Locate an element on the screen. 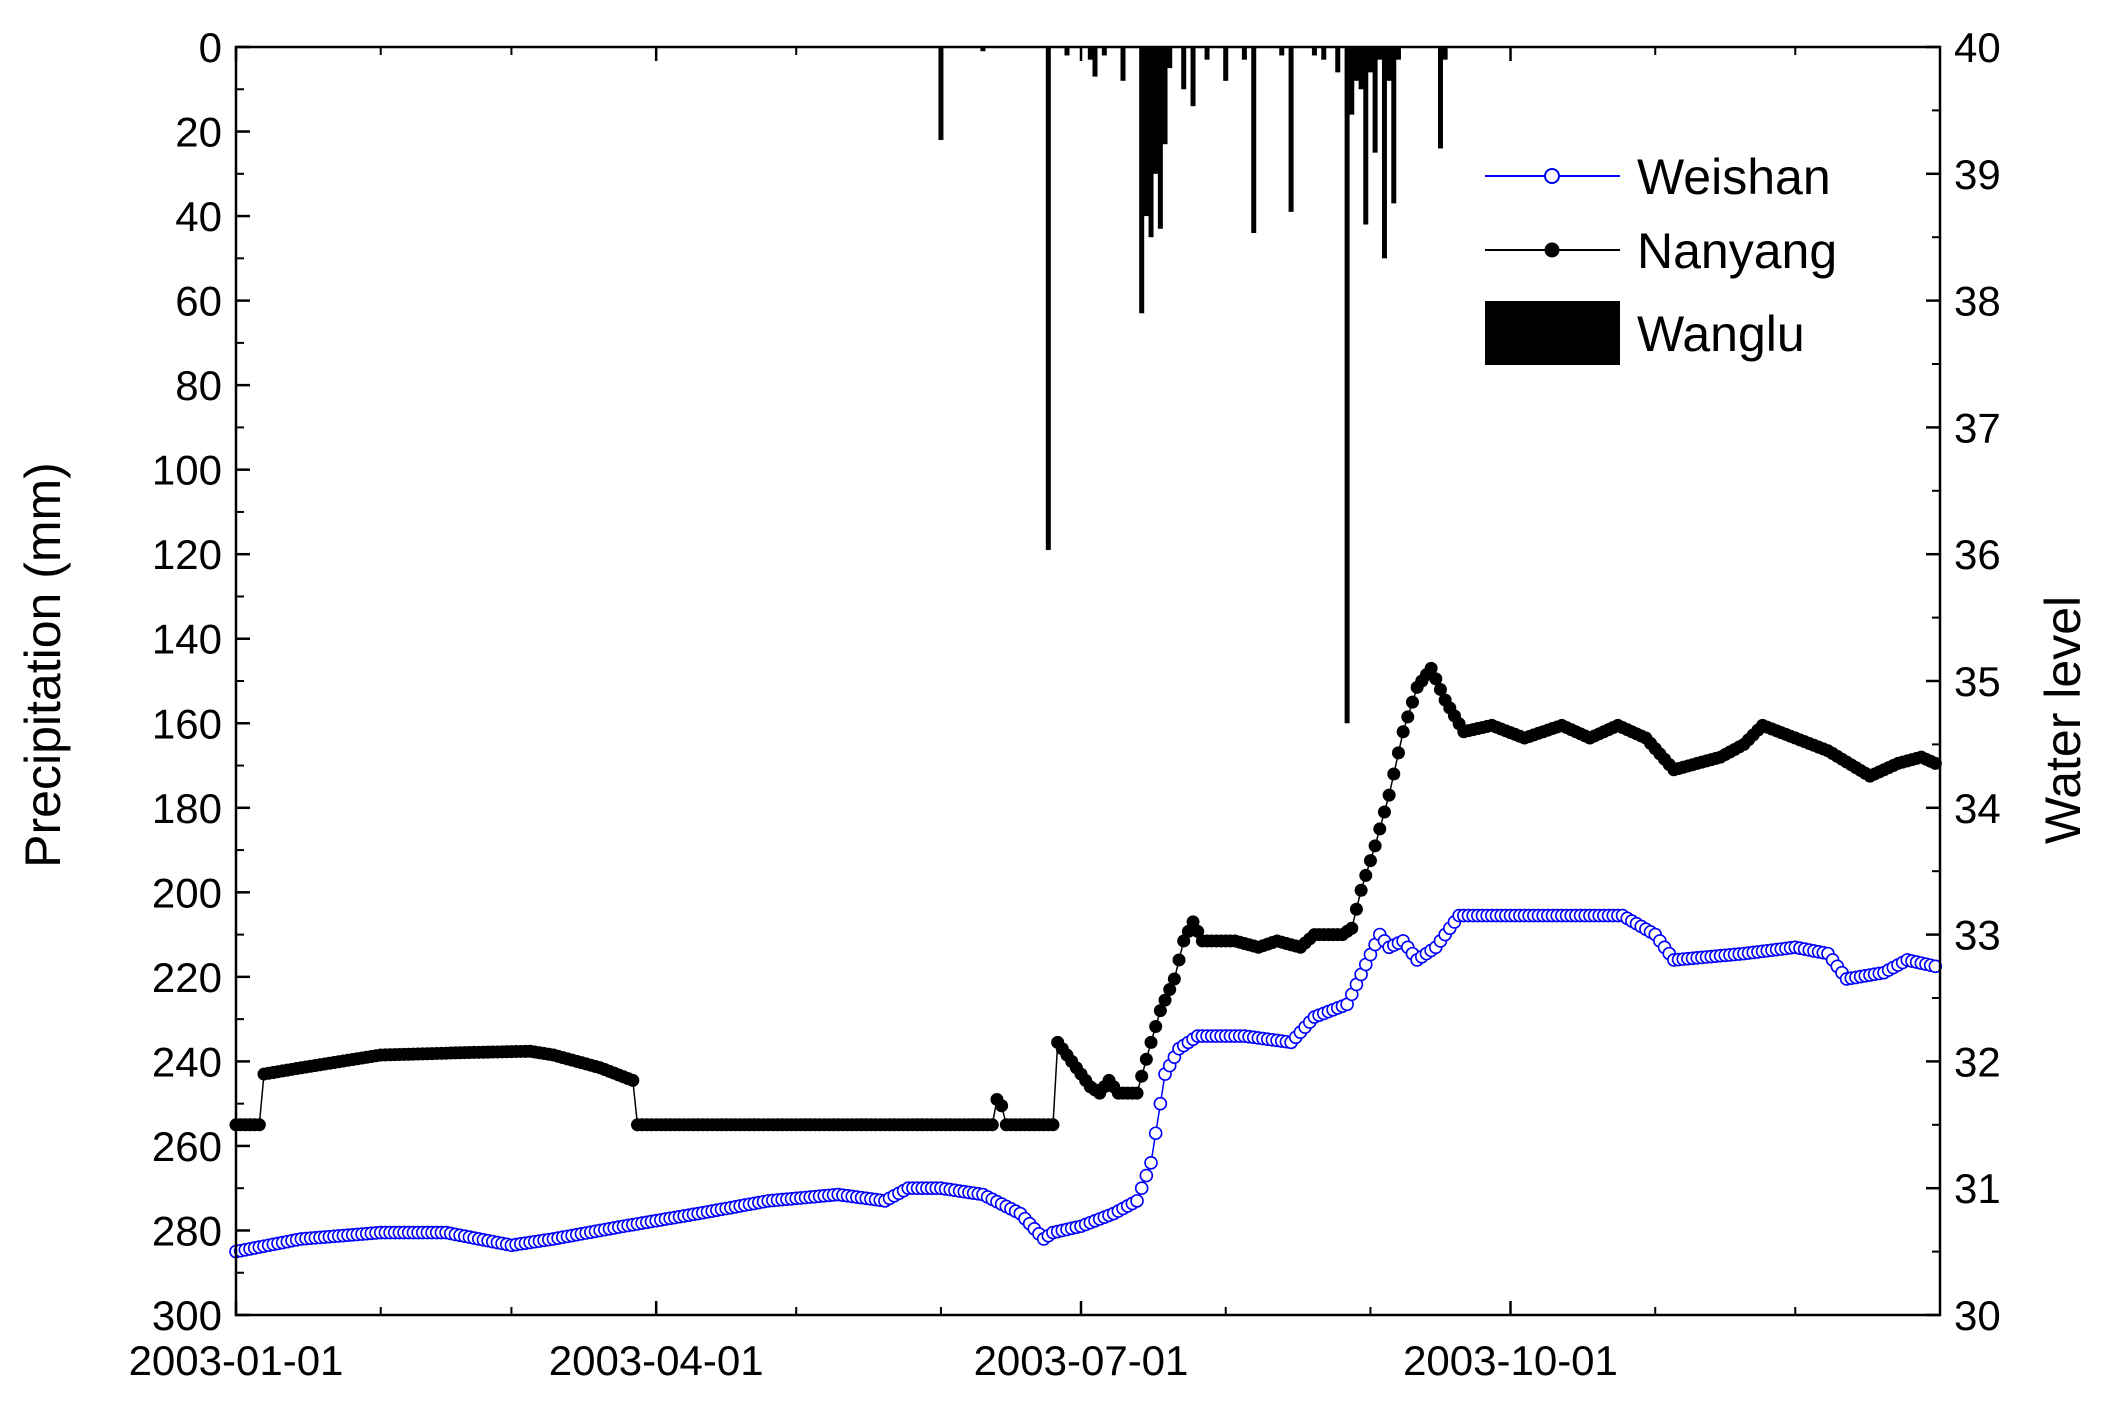 Image resolution: width=2114 pixels, height=1421 pixels. weishan-legend-marker is located at coordinates (1552, 176).